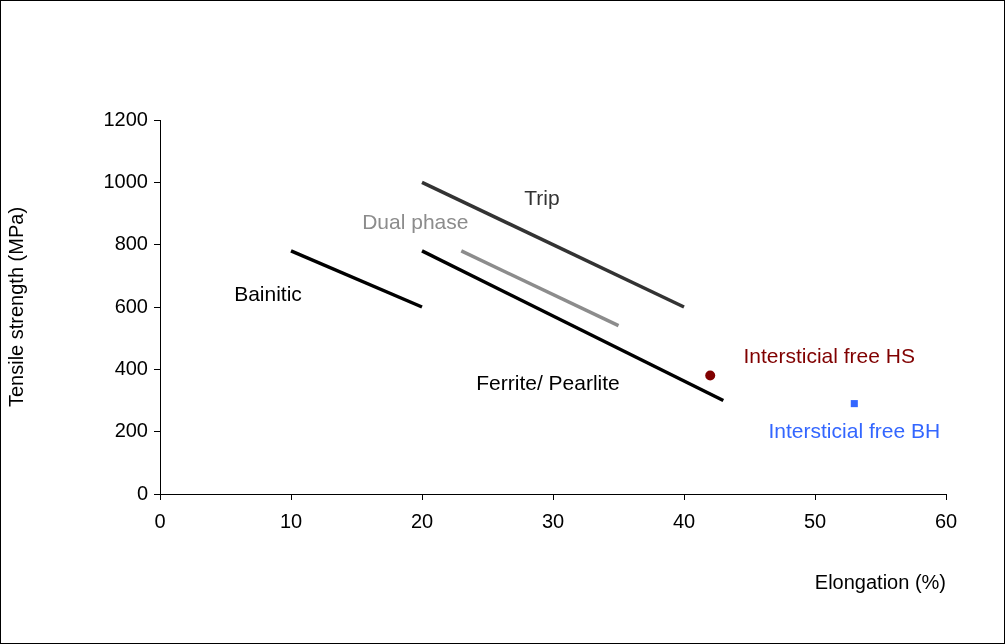 The image size is (1005, 644). What do you see at coordinates (268, 293) in the screenshot?
I see `series-label: Bainitic` at bounding box center [268, 293].